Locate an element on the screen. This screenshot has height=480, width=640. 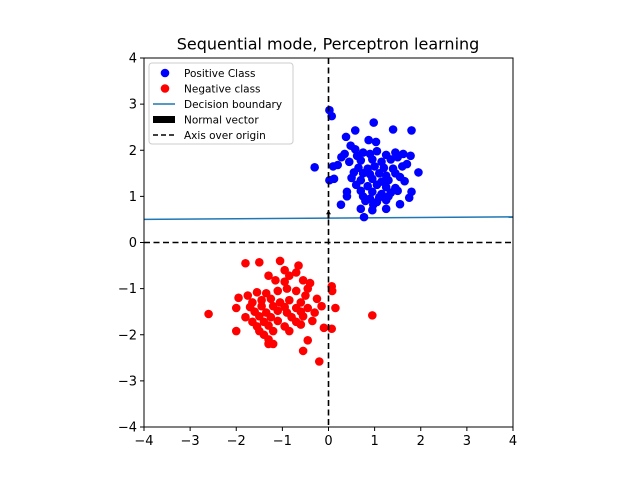
y-tick-label: 3 is located at coordinates (133, 105).